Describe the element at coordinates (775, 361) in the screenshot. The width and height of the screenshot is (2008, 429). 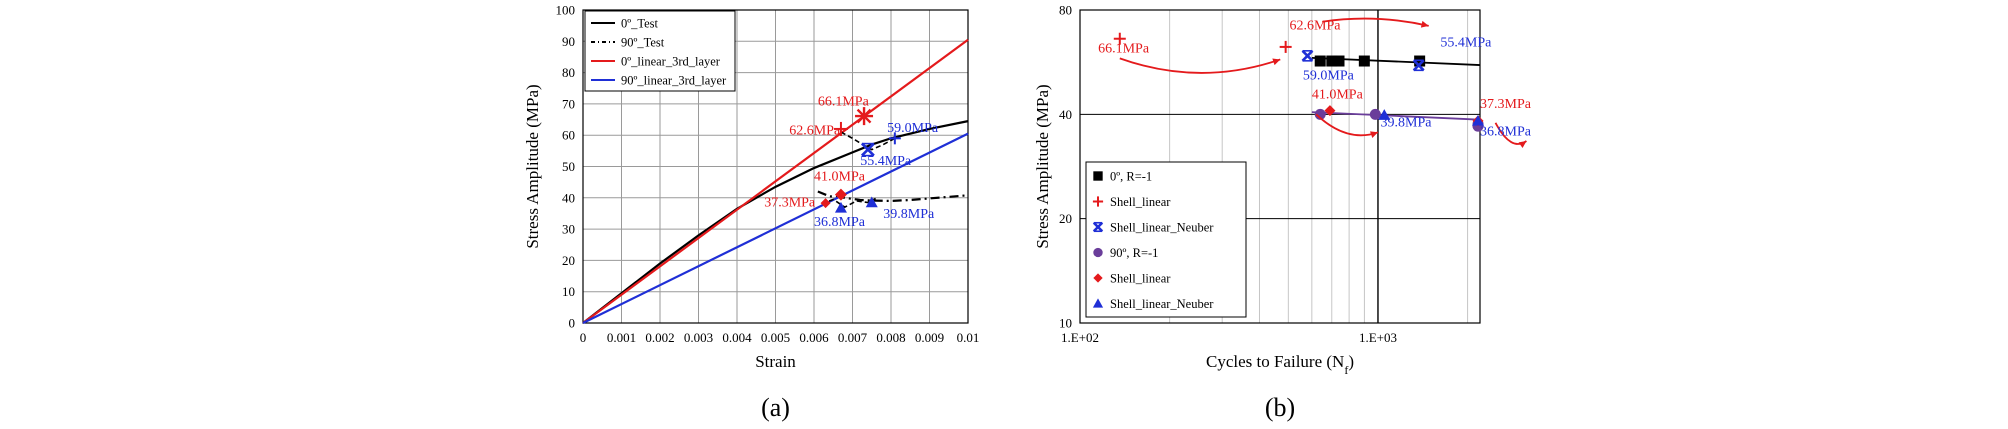
I see `chart-a-x-axis-label: Strain` at that location.